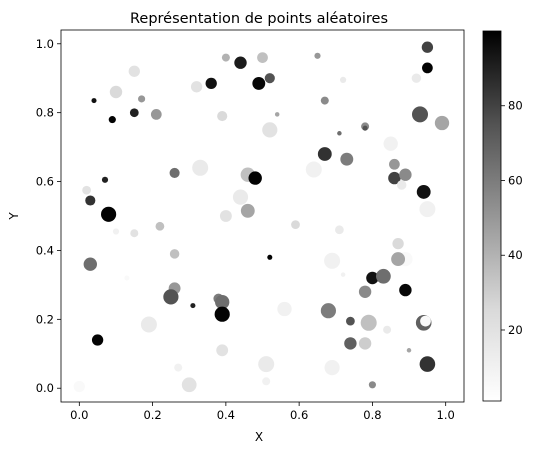 The width and height of the screenshot is (538, 454). Describe the element at coordinates (446, 415) in the screenshot. I see `x-tick-label: 1.0` at that location.